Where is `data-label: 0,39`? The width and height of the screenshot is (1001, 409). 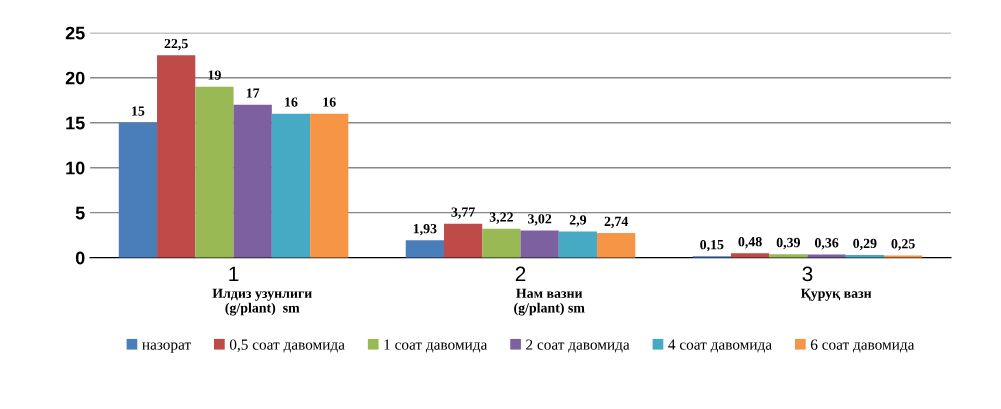 data-label: 0,39 is located at coordinates (788, 243).